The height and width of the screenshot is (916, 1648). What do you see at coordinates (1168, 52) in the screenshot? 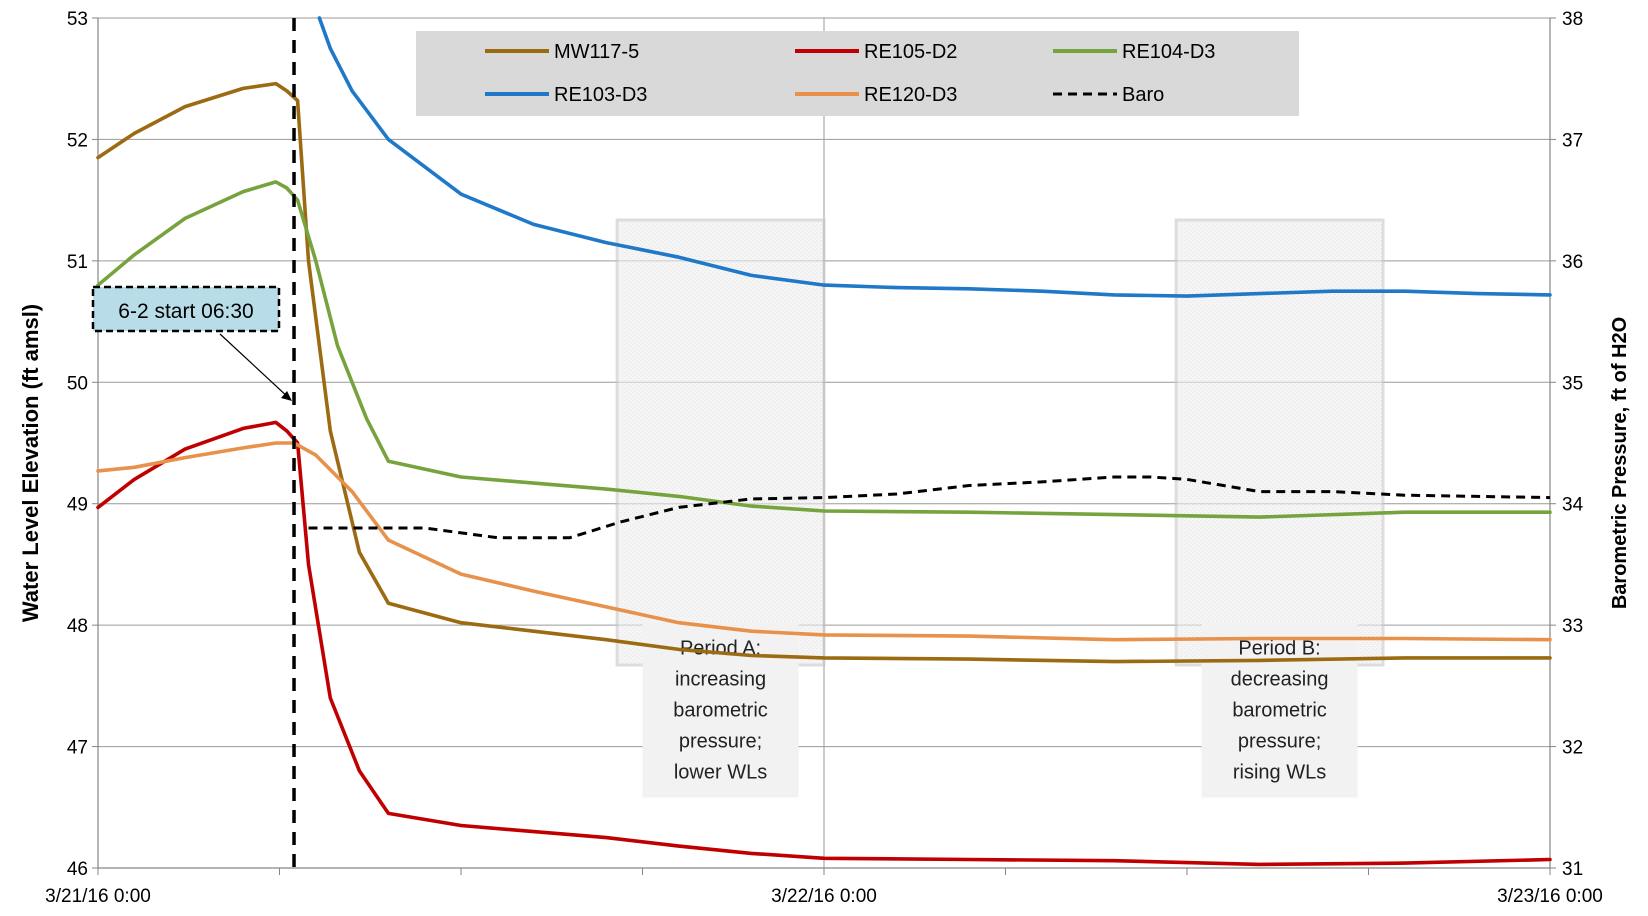
I see `legend-label-re104-d3: RE104-D3` at bounding box center [1168, 52].